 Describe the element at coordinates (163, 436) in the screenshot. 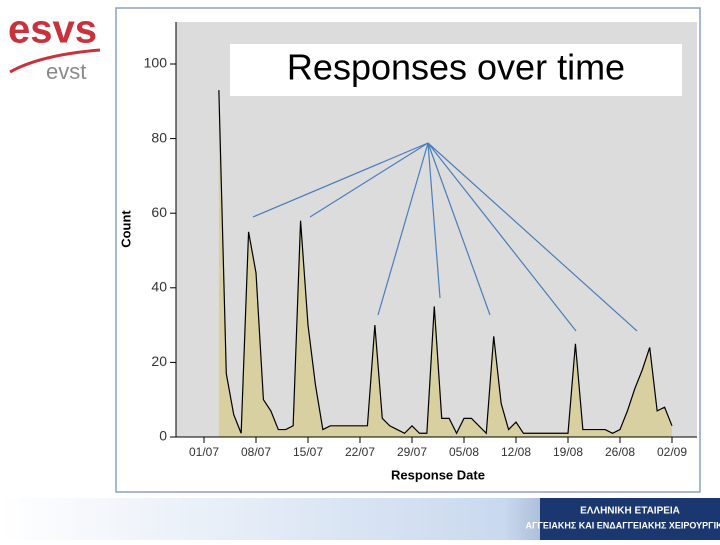

I see `y-tick-label: 0` at that location.